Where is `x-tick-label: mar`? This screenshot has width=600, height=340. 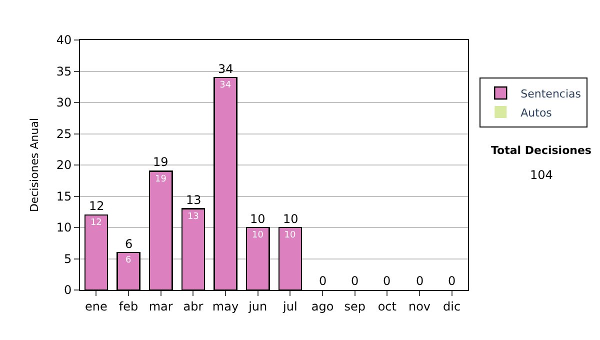 x-tick-label: mar is located at coordinates (160, 306).